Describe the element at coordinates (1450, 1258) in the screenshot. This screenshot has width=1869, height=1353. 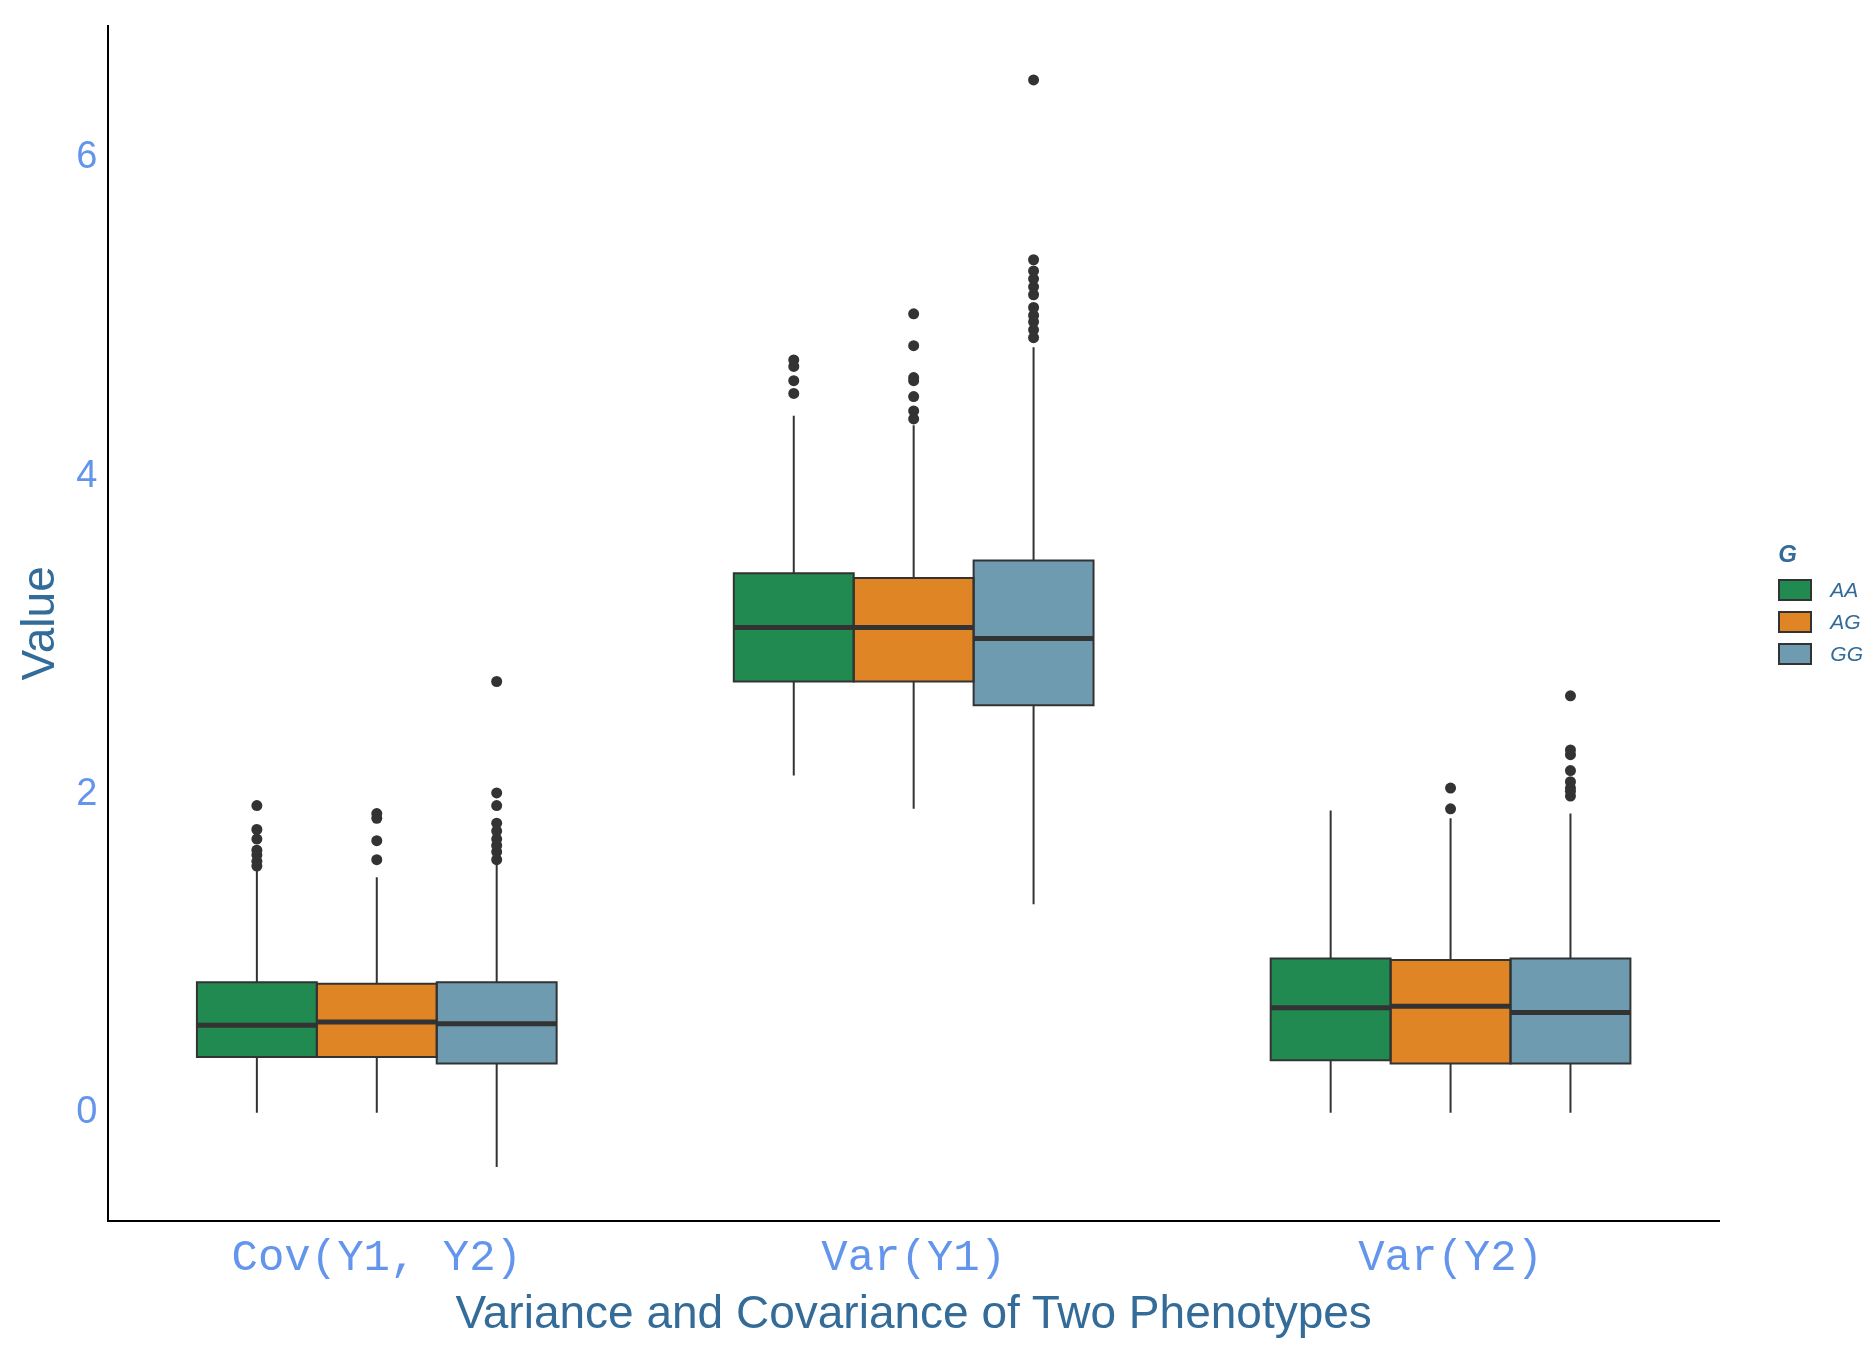
I see `x-tick-label: Var(Y2)` at that location.